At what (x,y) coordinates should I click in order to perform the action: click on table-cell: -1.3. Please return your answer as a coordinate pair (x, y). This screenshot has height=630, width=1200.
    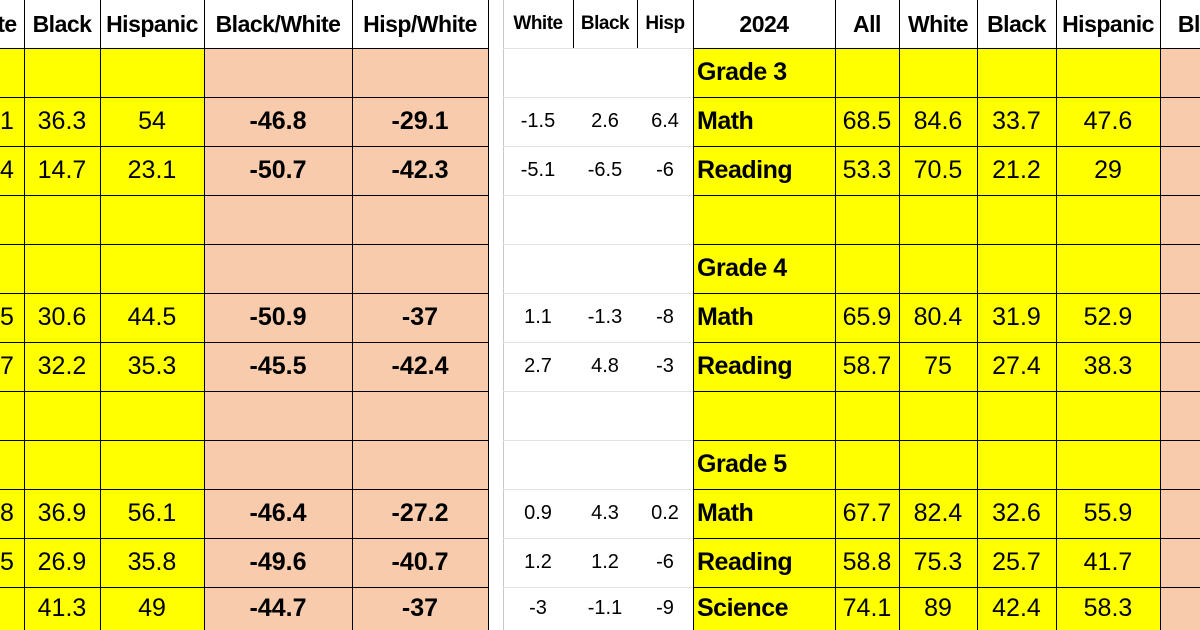
    Looking at the image, I should click on (605, 317).